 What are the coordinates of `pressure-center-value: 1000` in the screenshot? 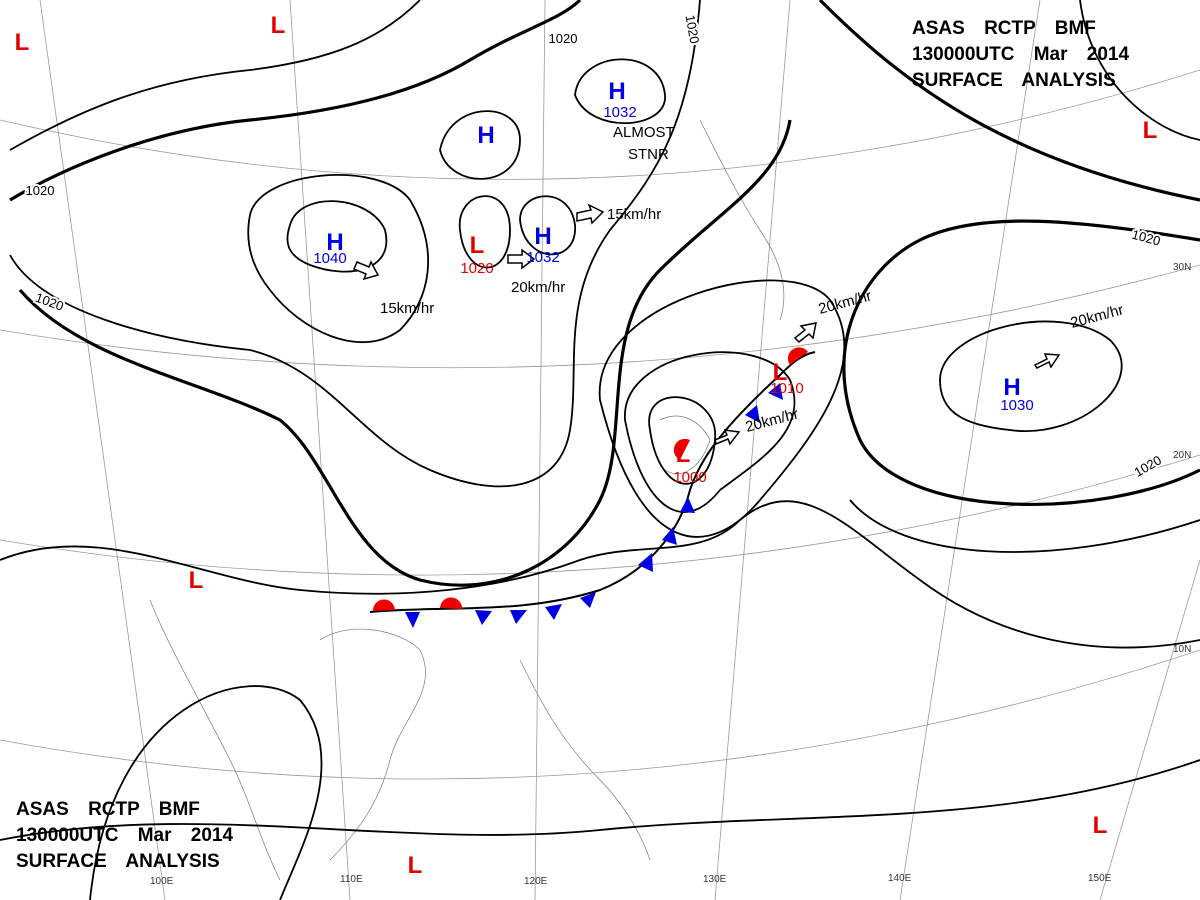 It's located at (689, 477).